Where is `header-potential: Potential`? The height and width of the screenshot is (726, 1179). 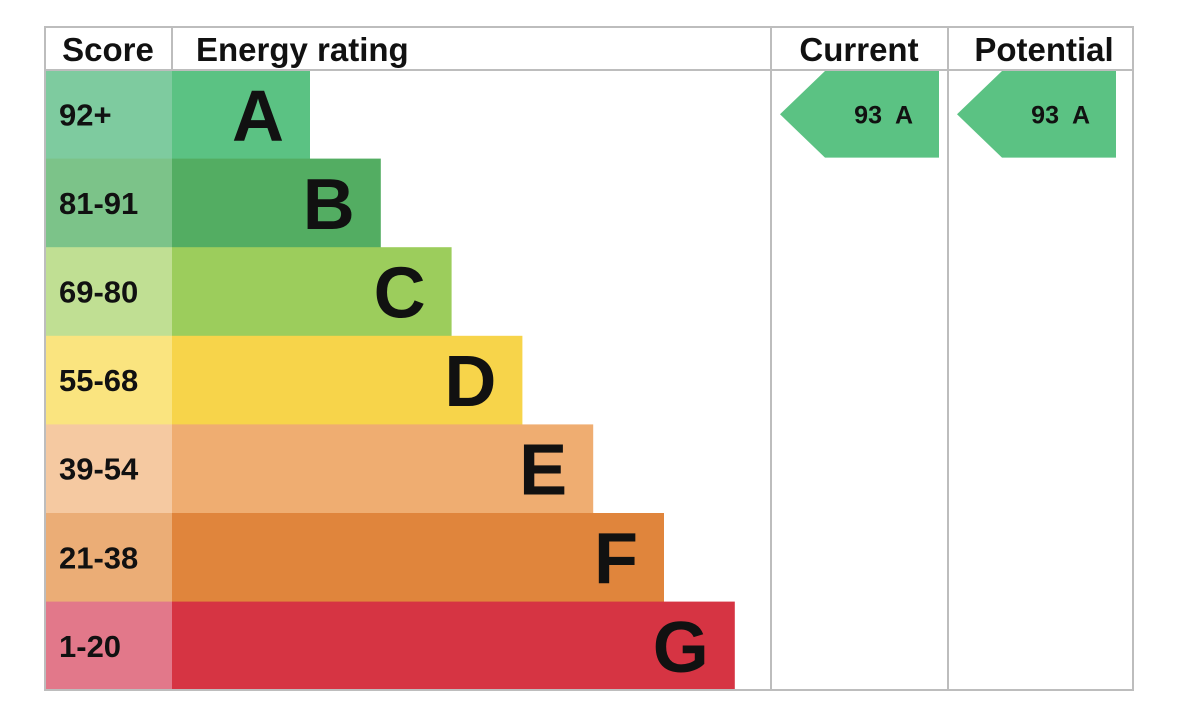
header-potential: Potential is located at coordinates (1043, 49).